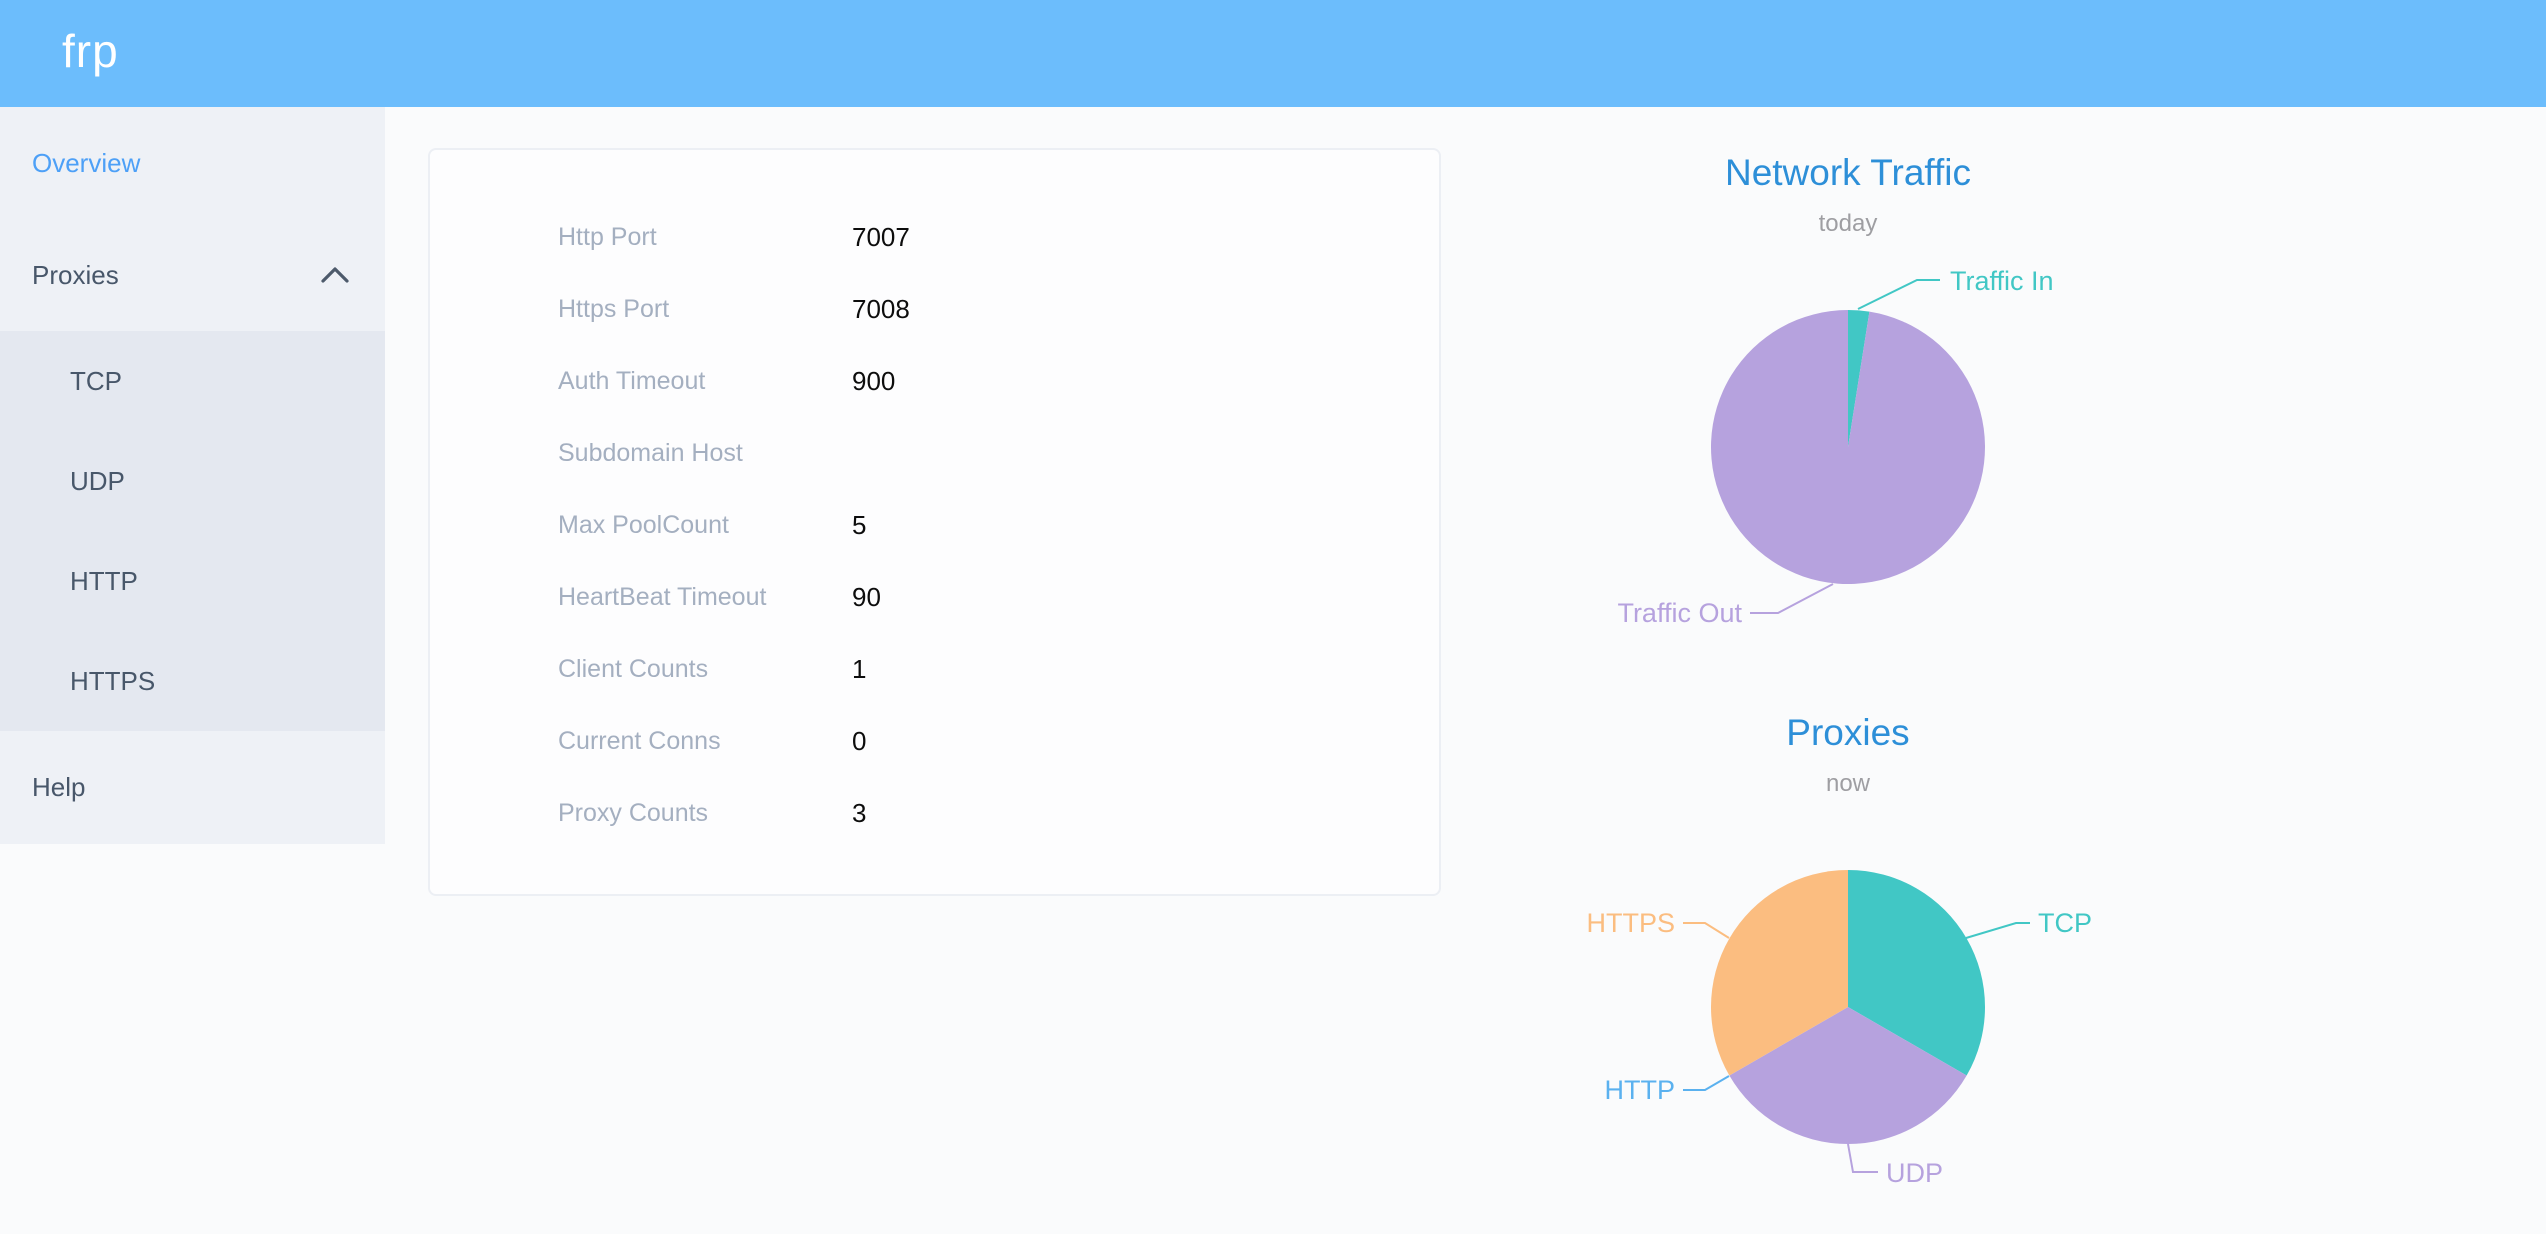  I want to click on network-traffic-chart-title: Network Traffic, so click(1848, 172).